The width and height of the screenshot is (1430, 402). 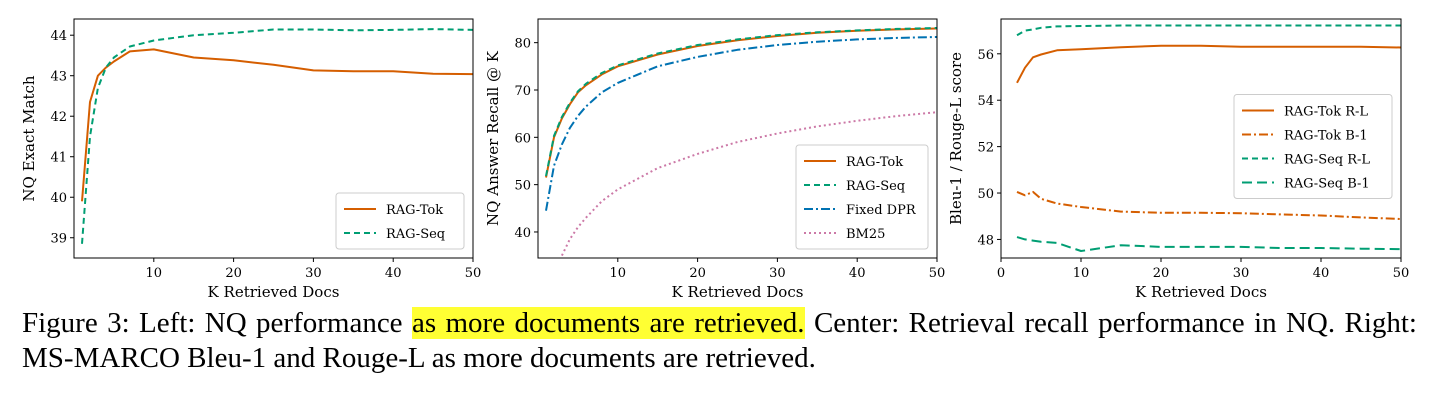 I want to click on chart3-y-tick-label: 52, so click(x=985, y=148).